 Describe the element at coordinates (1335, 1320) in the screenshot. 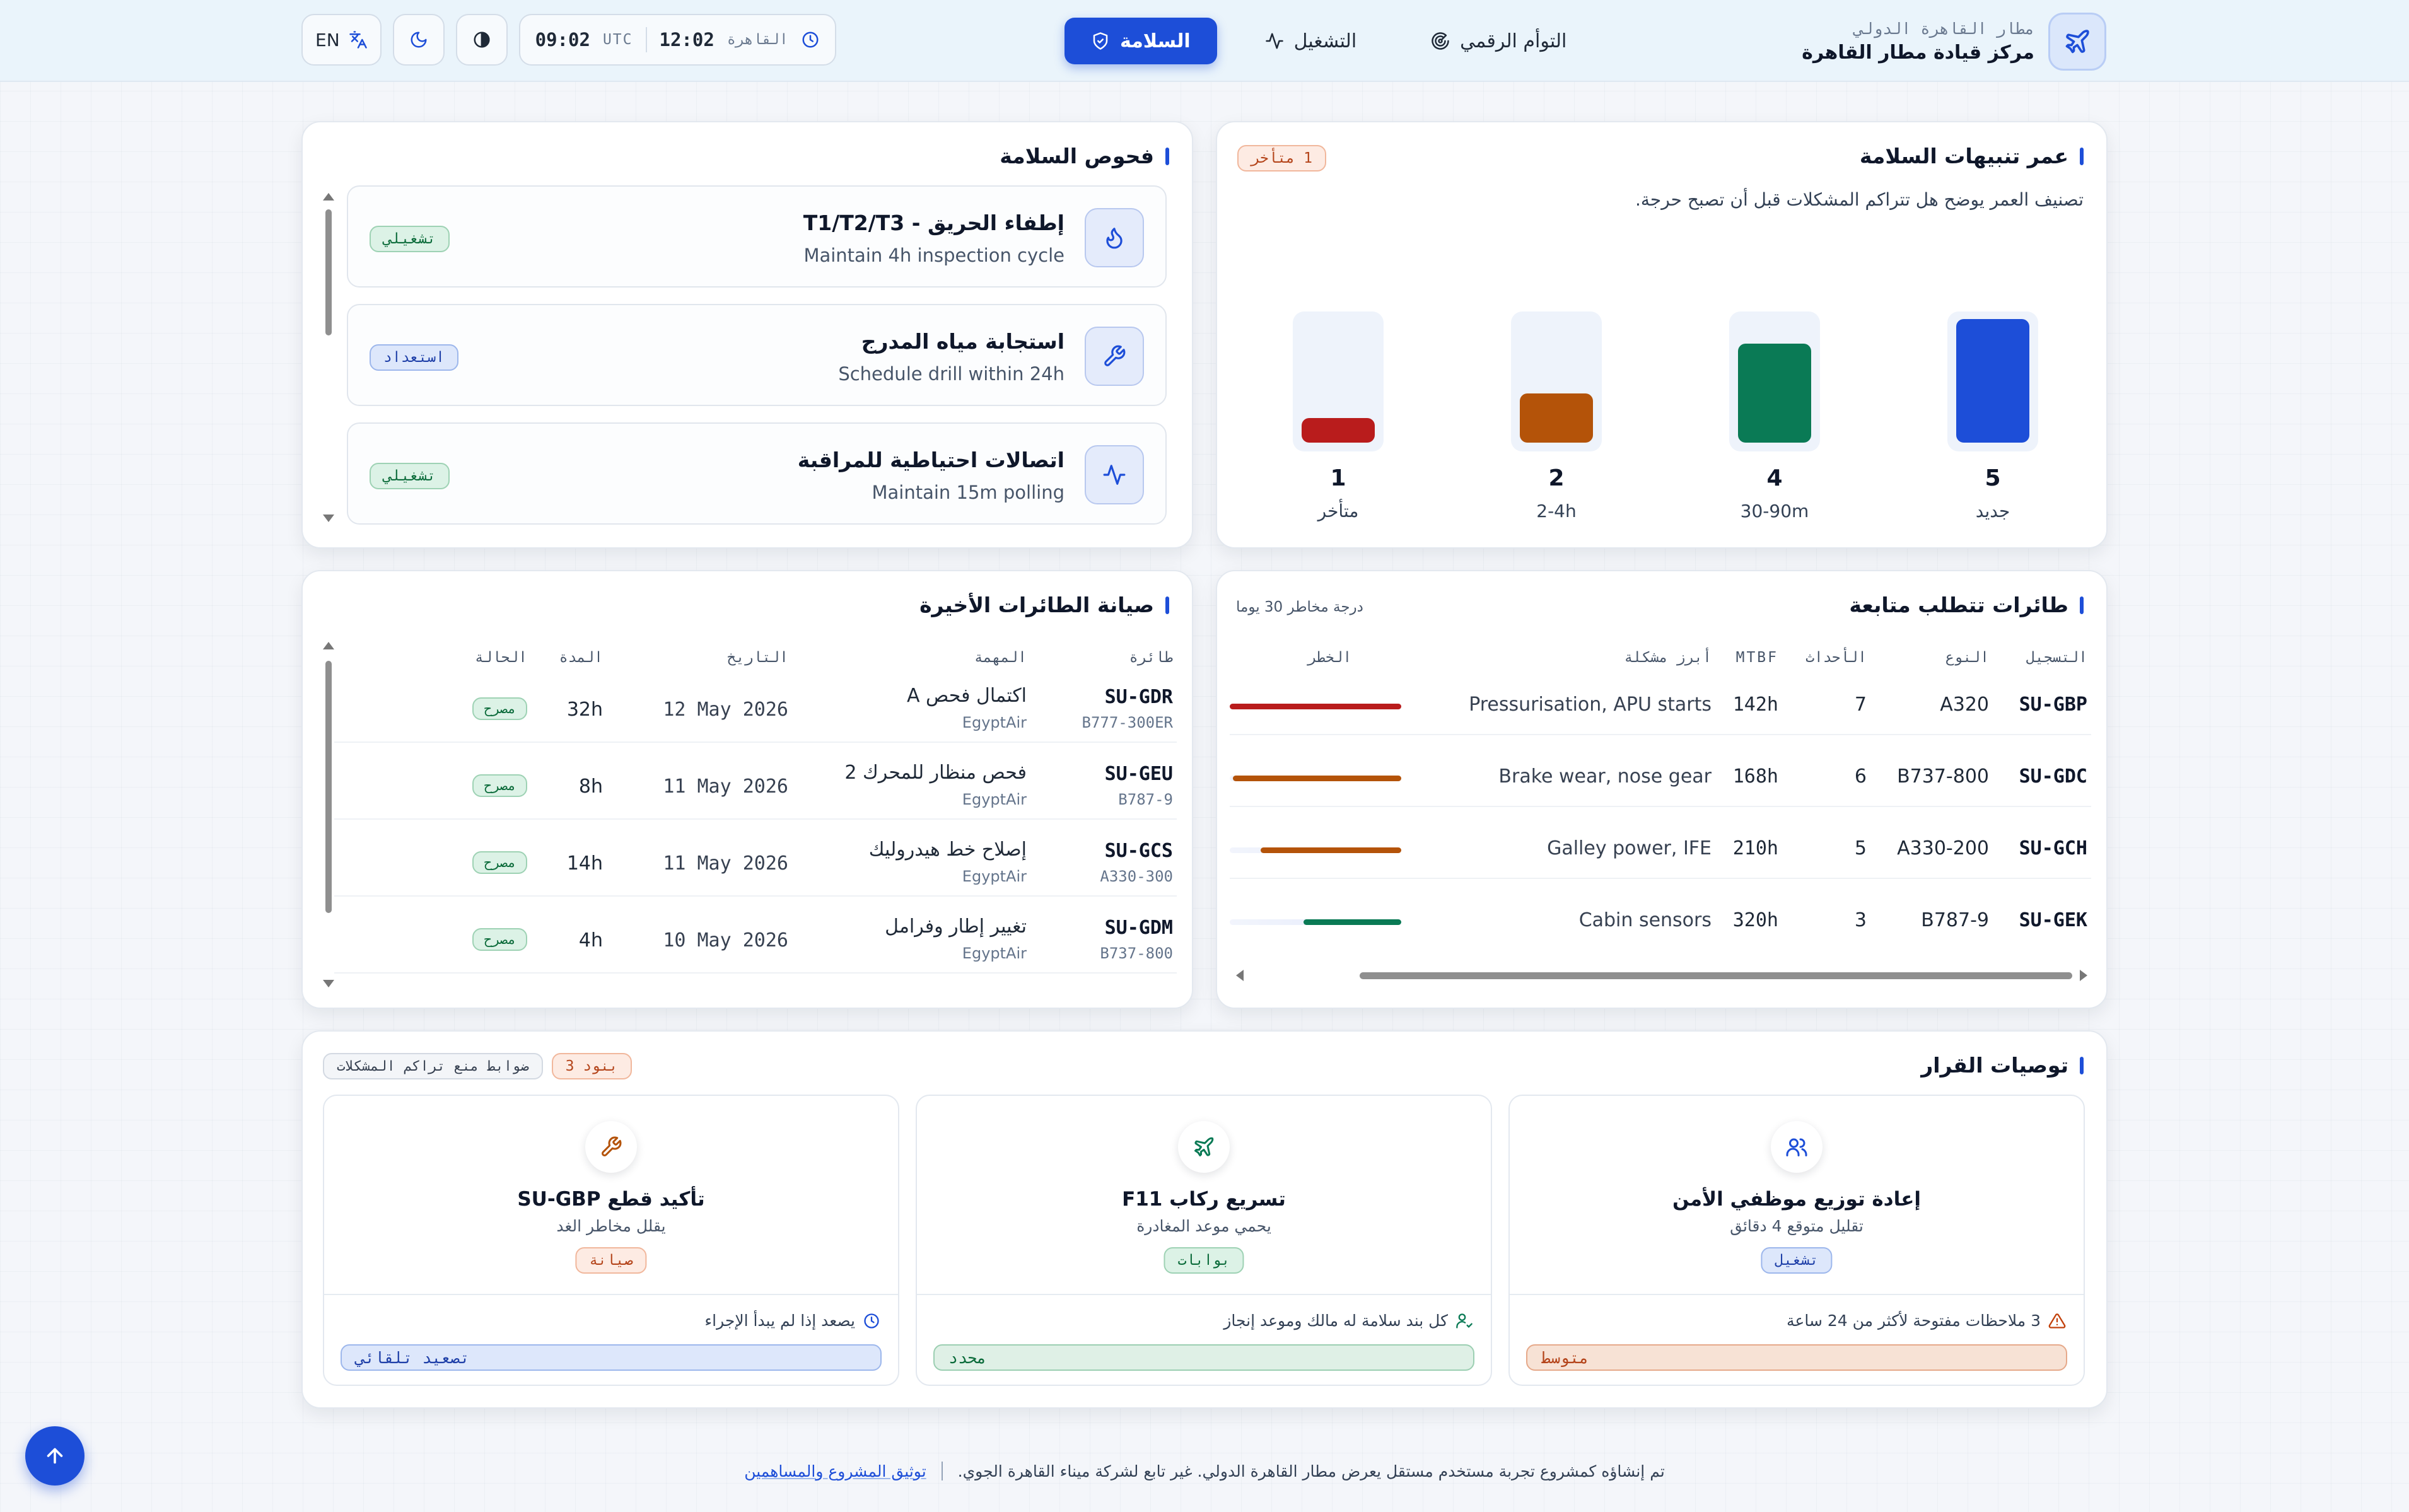

I see `note-text: كل بند سلامة له مالك وموعد إنجاز` at that location.